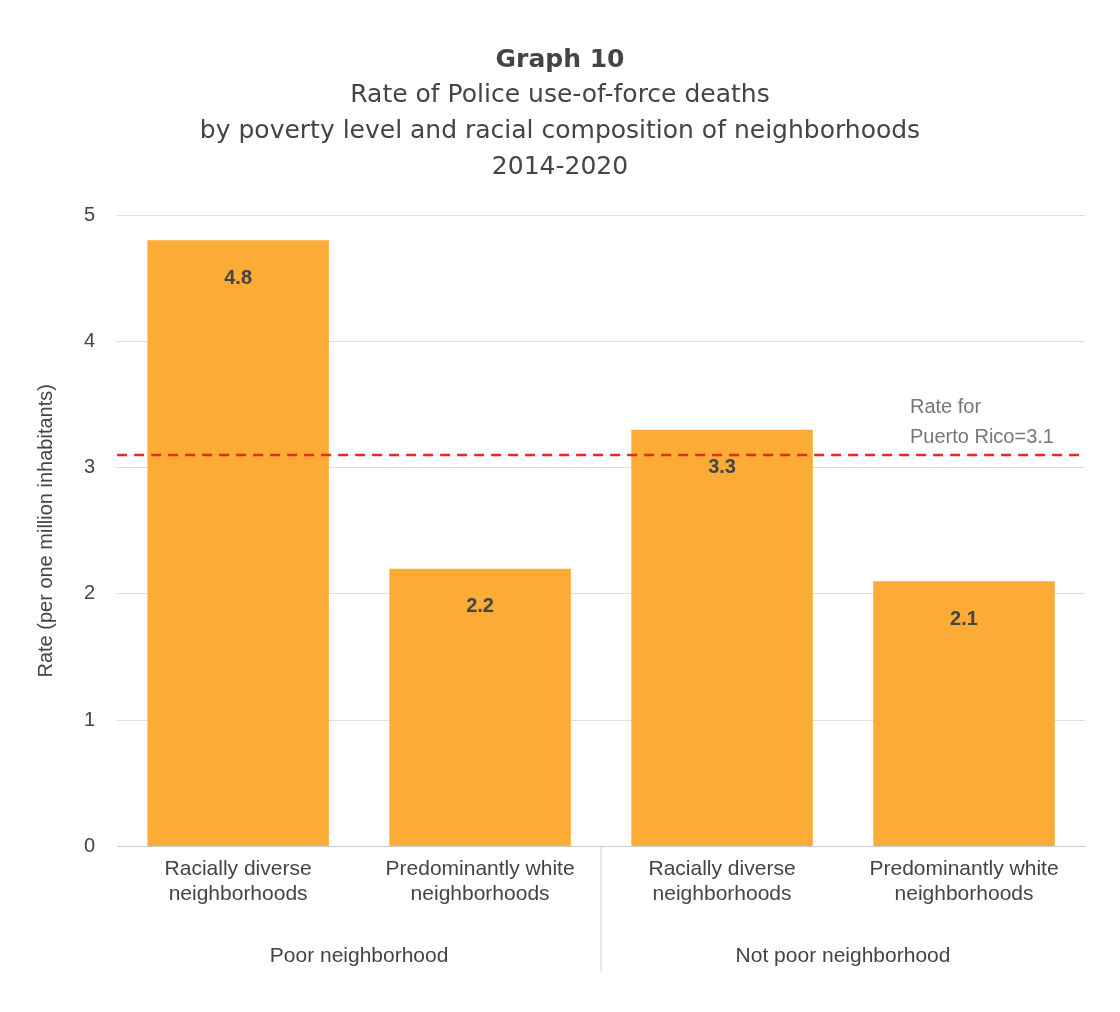 The image size is (1120, 1012). What do you see at coordinates (238, 276) in the screenshot?
I see `data-label: 4.8` at bounding box center [238, 276].